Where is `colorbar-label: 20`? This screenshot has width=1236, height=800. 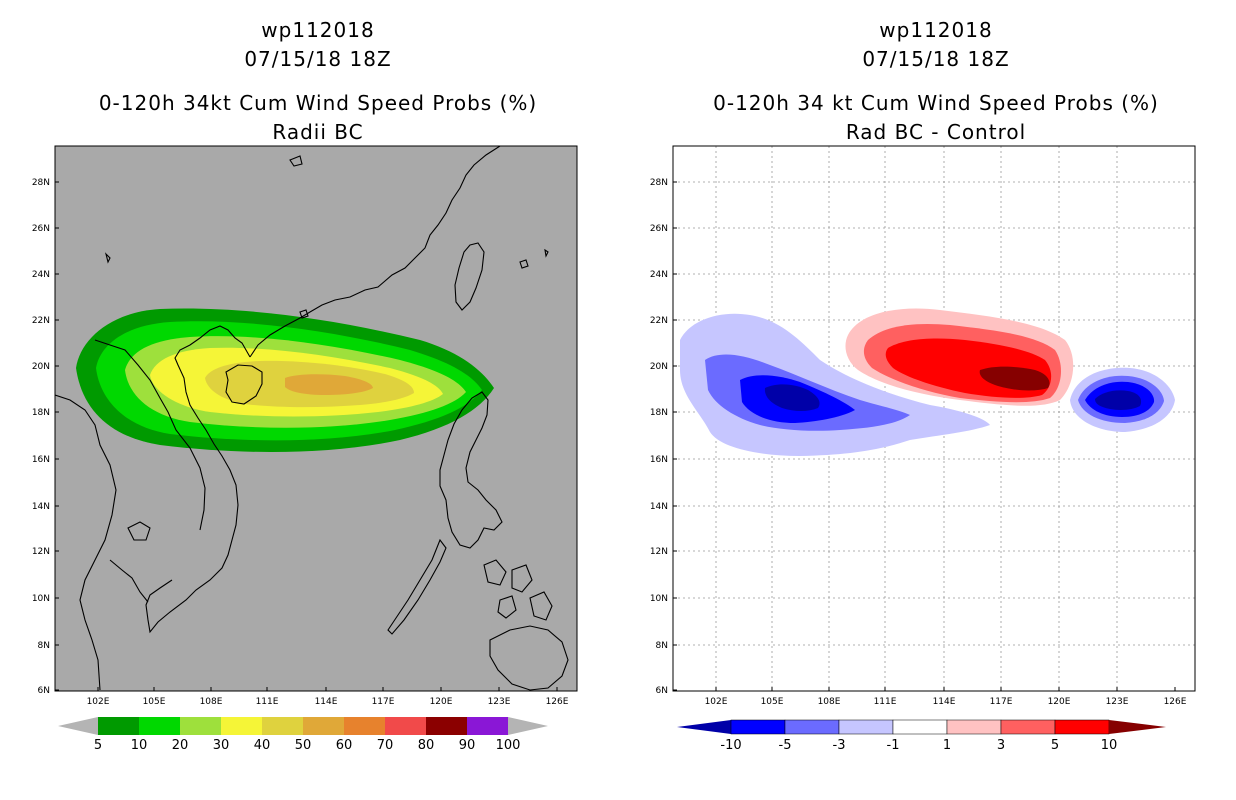
colorbar-label: 20 is located at coordinates (180, 745).